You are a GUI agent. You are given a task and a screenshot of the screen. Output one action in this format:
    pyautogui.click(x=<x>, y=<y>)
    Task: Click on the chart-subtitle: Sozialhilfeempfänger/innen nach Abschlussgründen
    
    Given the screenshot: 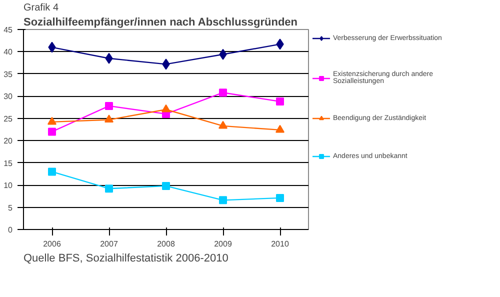 What is the action you would take?
    pyautogui.click(x=161, y=22)
    